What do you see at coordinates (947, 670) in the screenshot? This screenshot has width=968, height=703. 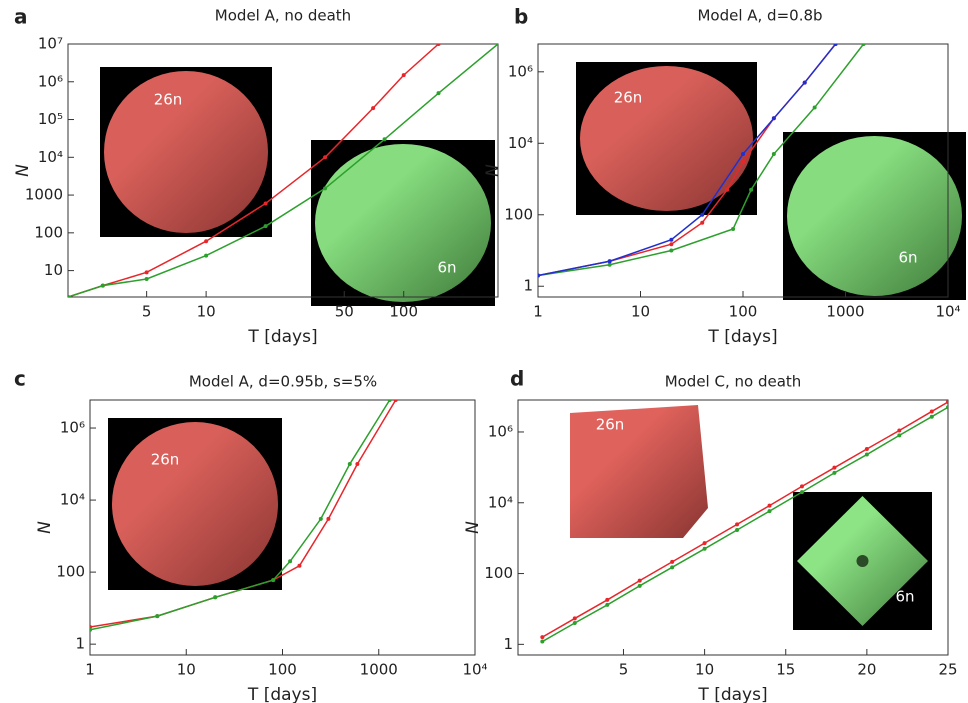 I see `x-tick-label: 25` at bounding box center [947, 670].